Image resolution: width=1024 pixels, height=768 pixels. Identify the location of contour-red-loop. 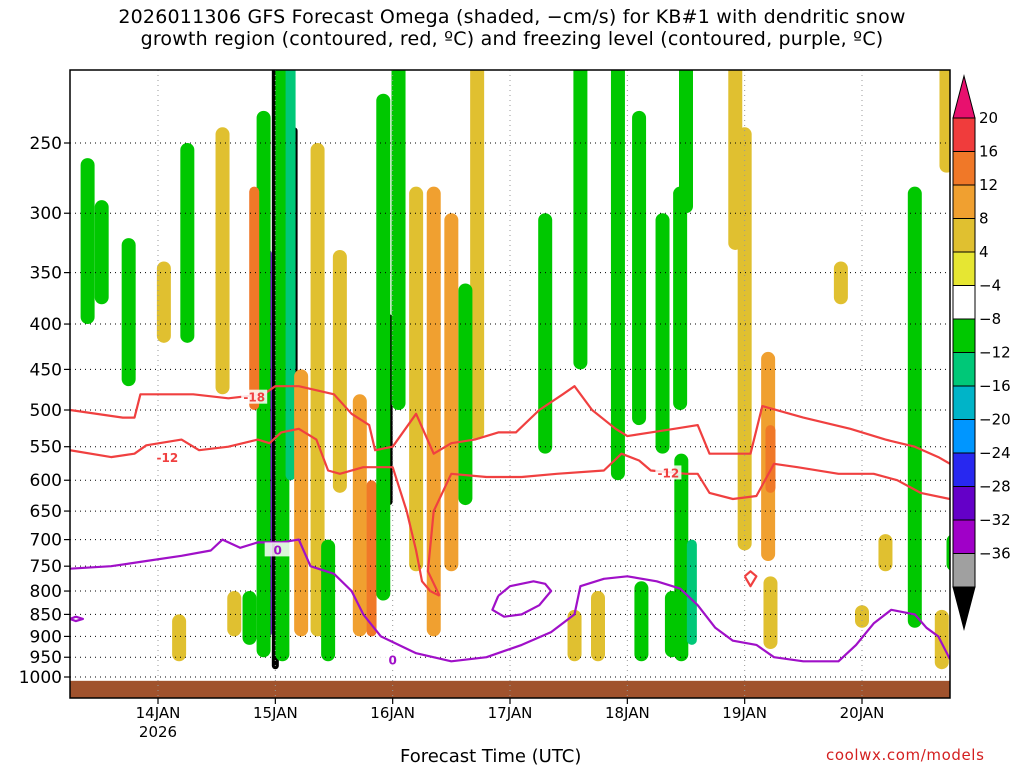
(750, 579).